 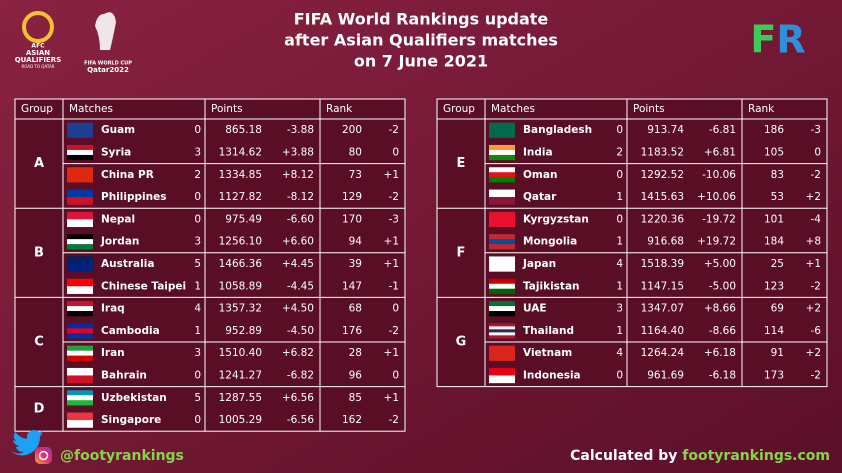 What do you see at coordinates (649, 109) in the screenshot?
I see `column-header: Points` at bounding box center [649, 109].